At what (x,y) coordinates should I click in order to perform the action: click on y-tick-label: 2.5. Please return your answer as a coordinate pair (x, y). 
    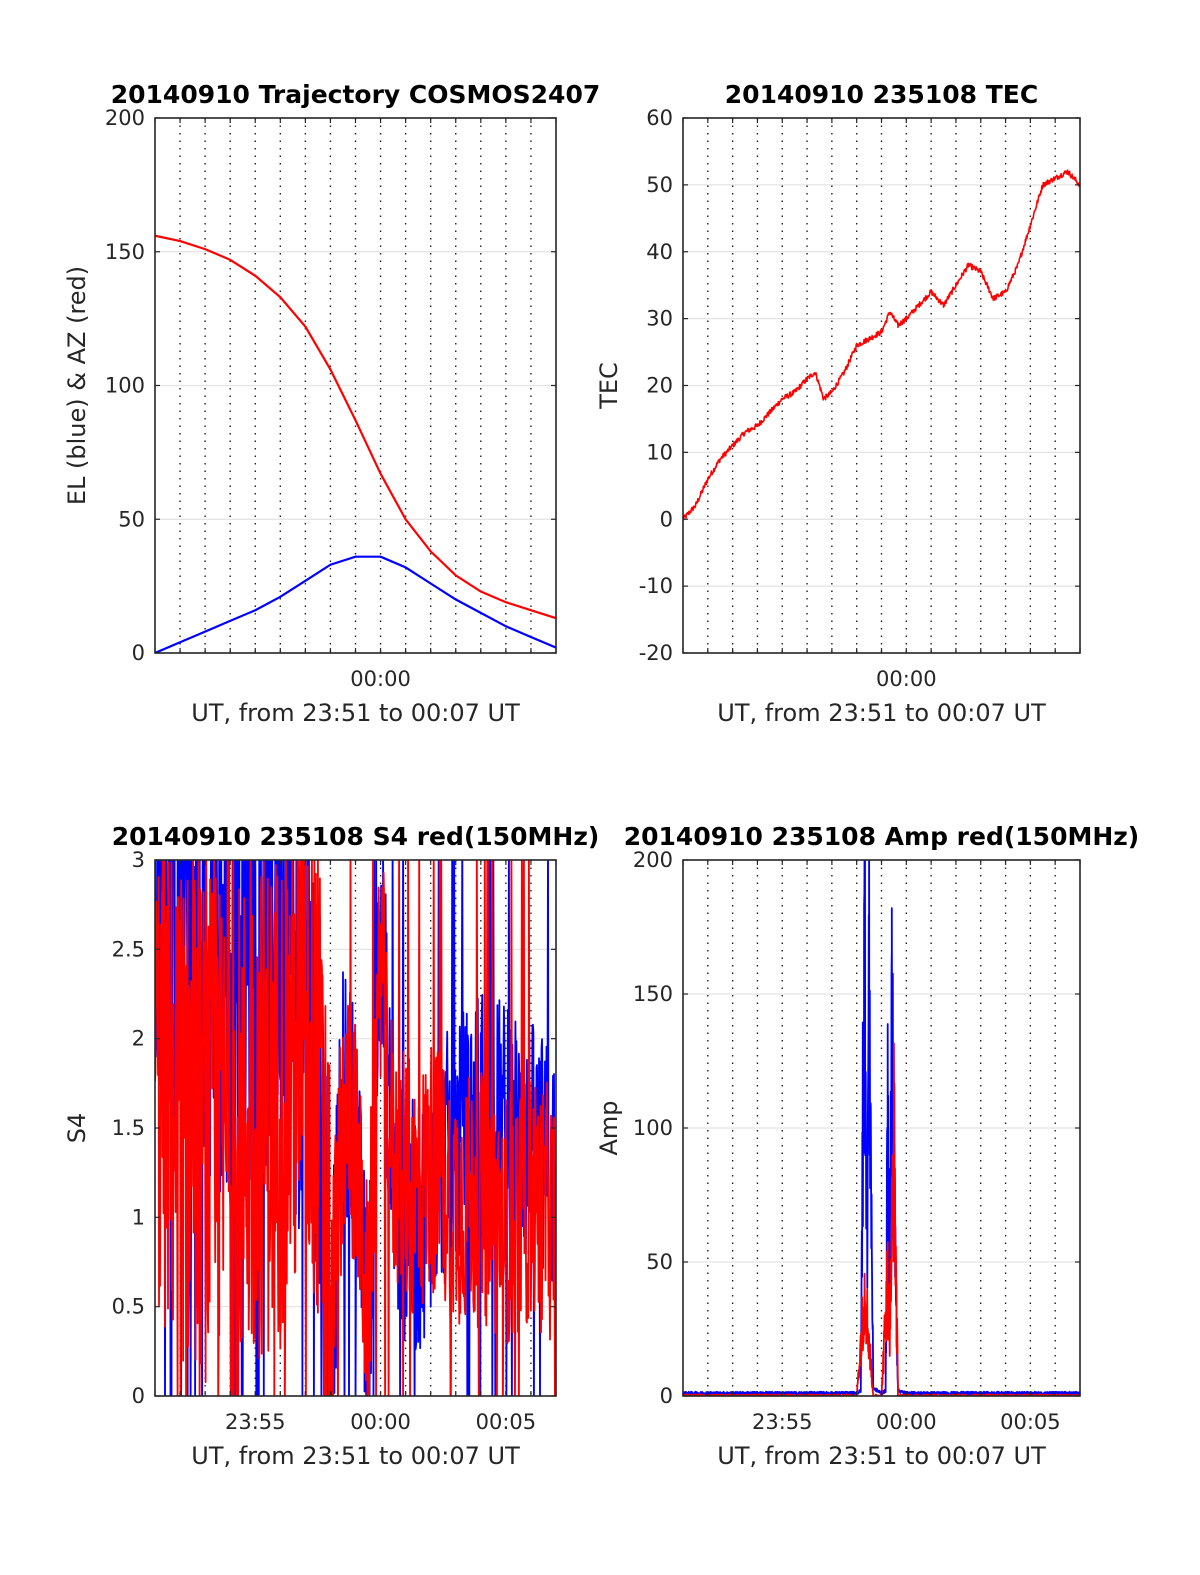
    Looking at the image, I should click on (128, 949).